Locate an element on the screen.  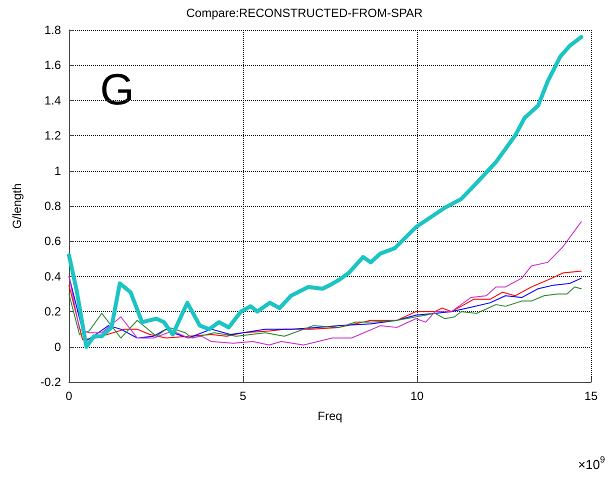
chart-title: Compare:RECONSTRUCTED-FROM-SPAR is located at coordinates (305, 13).